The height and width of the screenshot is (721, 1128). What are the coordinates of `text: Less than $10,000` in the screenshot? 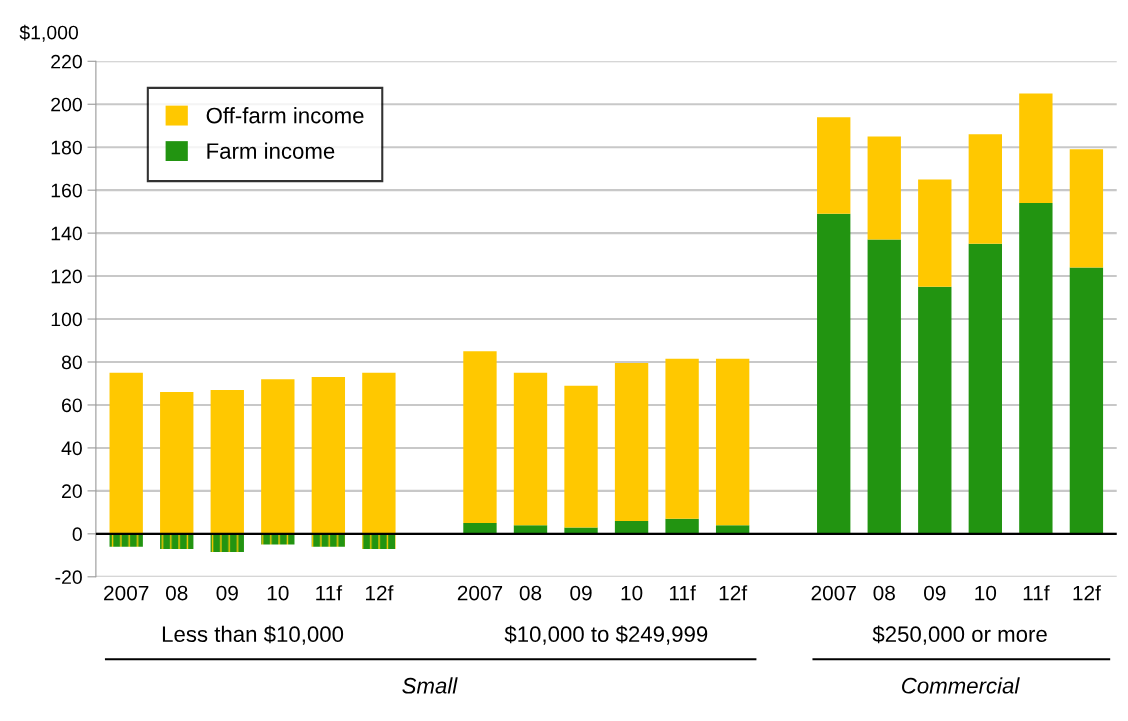 It's located at (253, 635).